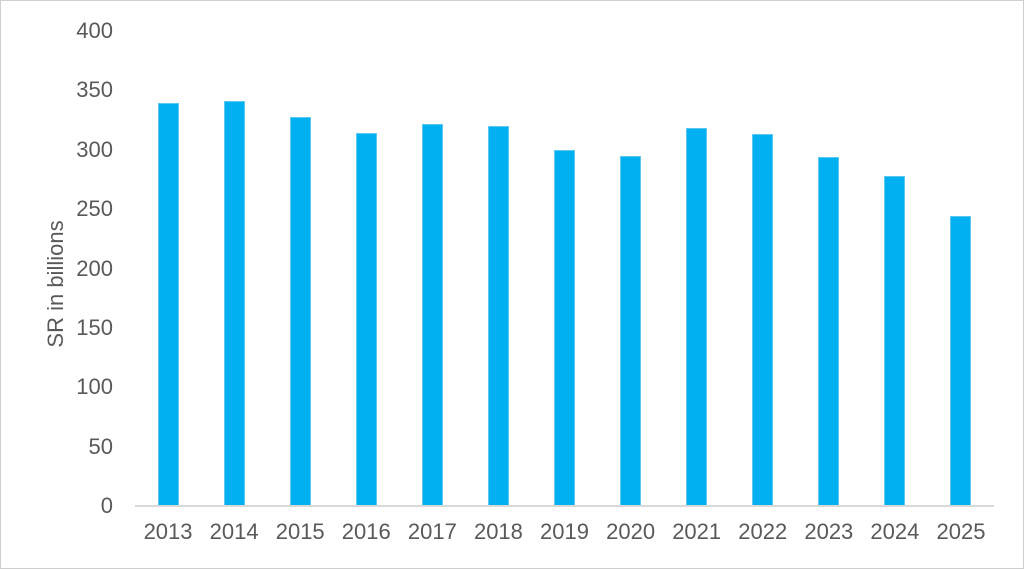  I want to click on bar-slot-2018, so click(498, 268).